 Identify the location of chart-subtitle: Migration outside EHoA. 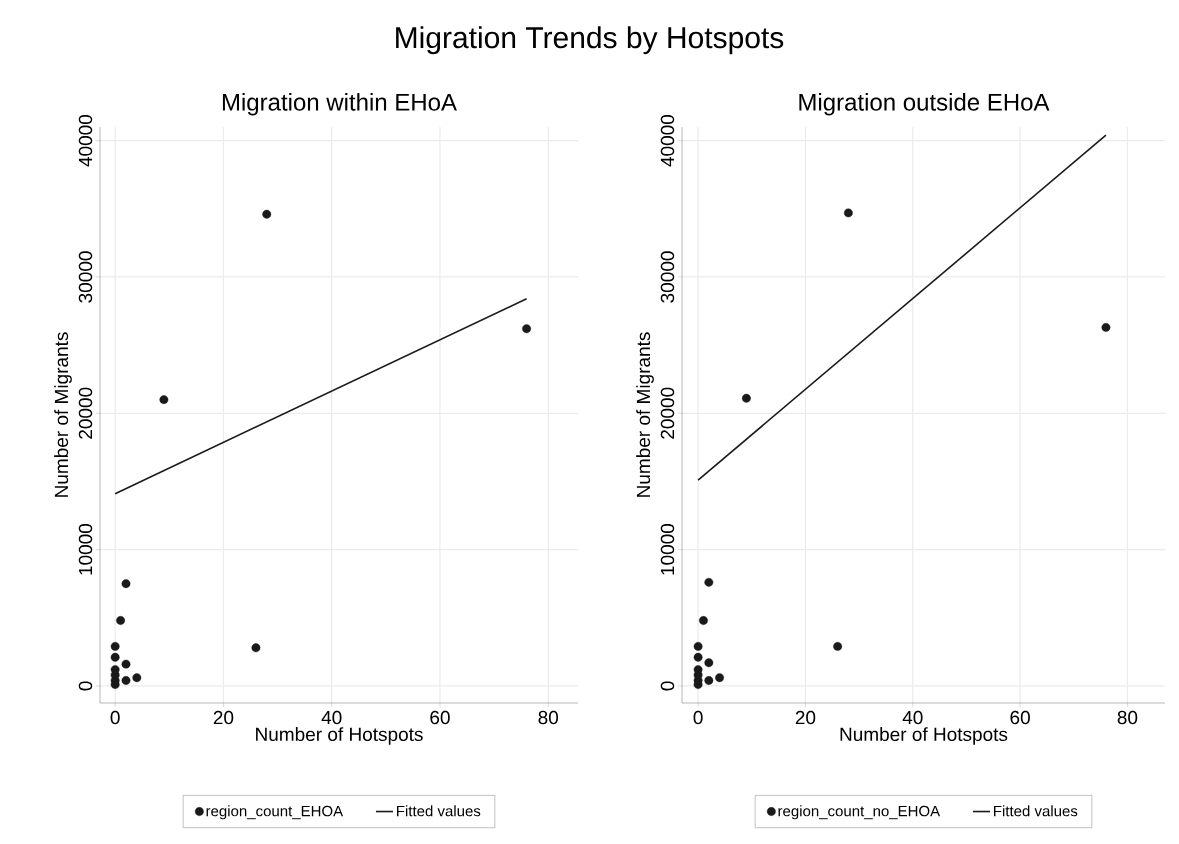
(924, 104).